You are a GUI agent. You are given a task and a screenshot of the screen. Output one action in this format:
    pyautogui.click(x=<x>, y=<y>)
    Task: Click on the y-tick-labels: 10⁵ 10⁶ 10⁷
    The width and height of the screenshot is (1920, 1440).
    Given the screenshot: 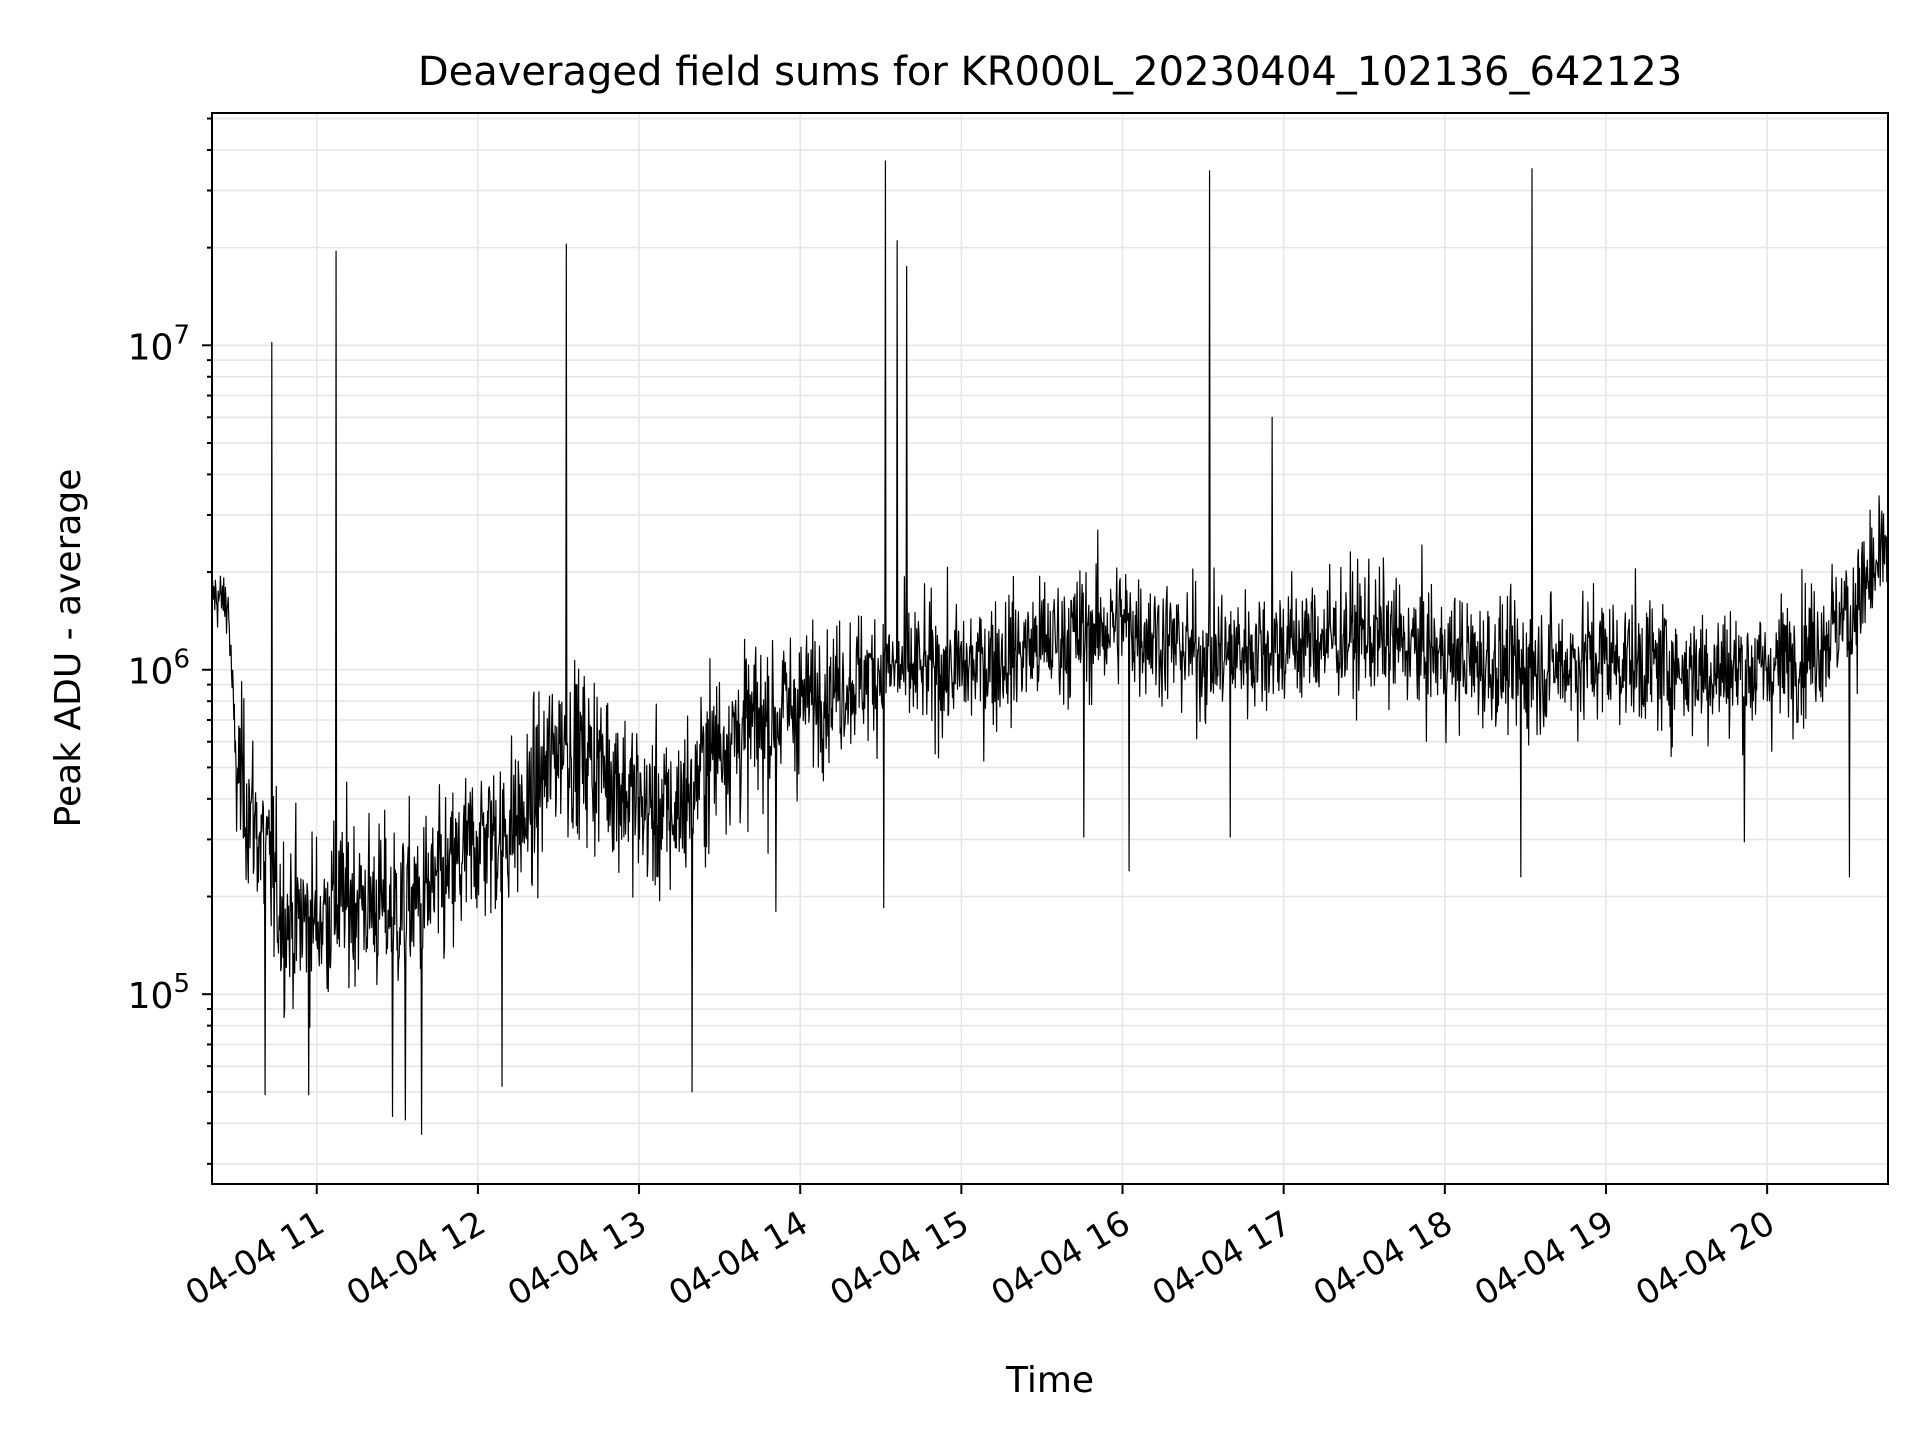 What is the action you would take?
    pyautogui.click(x=159, y=668)
    